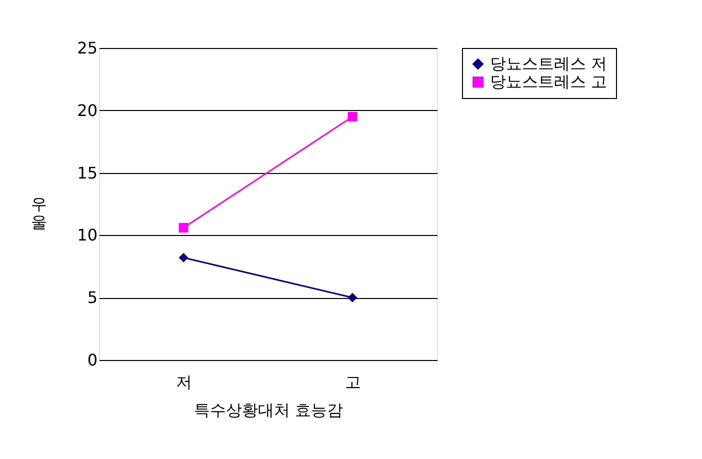 Image resolution: width=702 pixels, height=459 pixels. What do you see at coordinates (92, 360) in the screenshot?
I see `y-tick-label: 0` at bounding box center [92, 360].